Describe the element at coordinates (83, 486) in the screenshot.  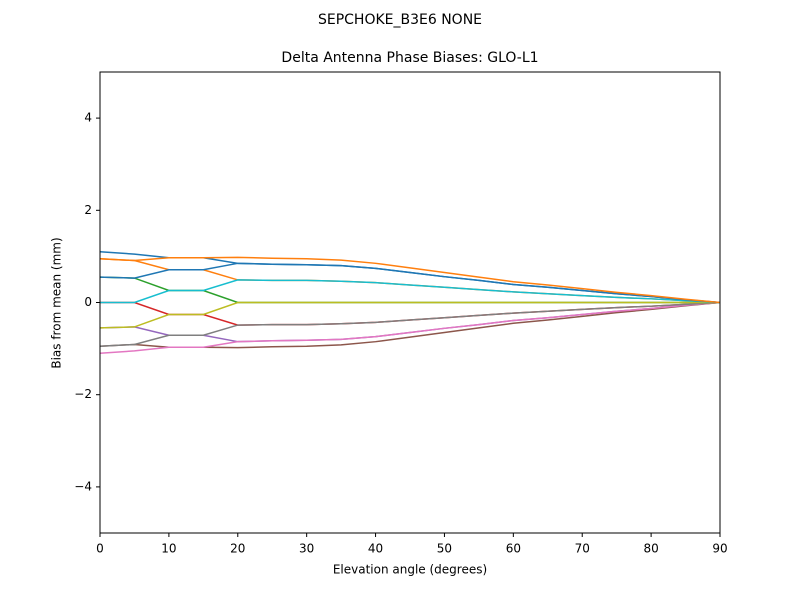
I see `y-tick-label: −4` at that location.